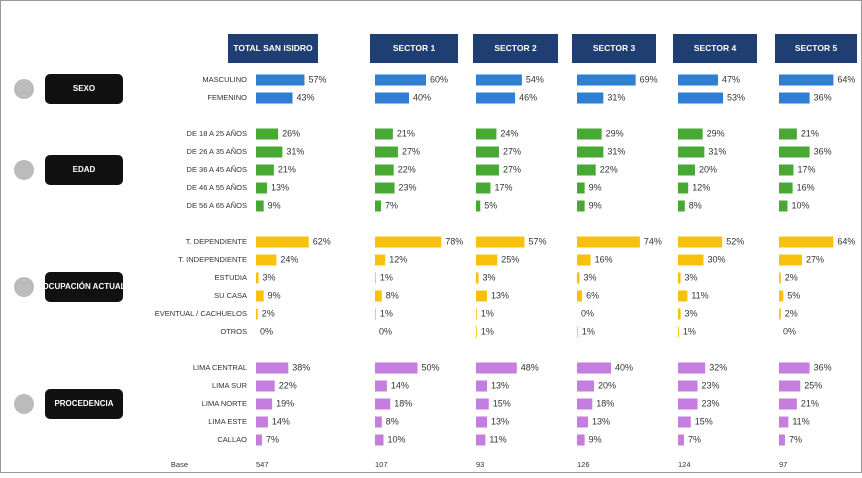  Describe the element at coordinates (439, 79) in the screenshot. I see `value-label: 60%` at that location.